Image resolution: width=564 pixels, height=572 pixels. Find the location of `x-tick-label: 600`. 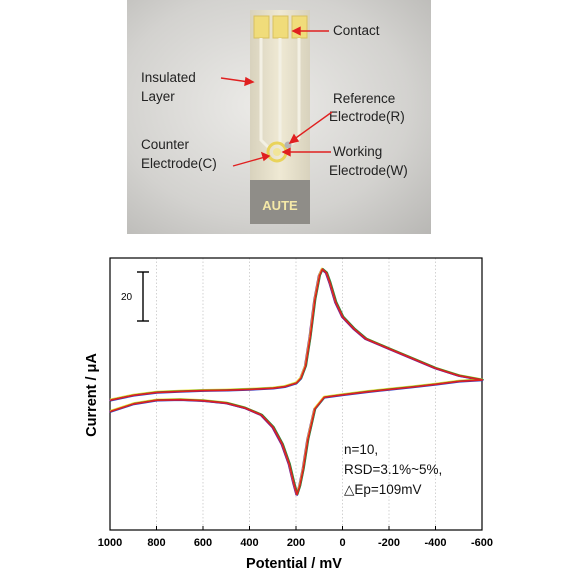

x-tick-label: 600 is located at coordinates (203, 543).